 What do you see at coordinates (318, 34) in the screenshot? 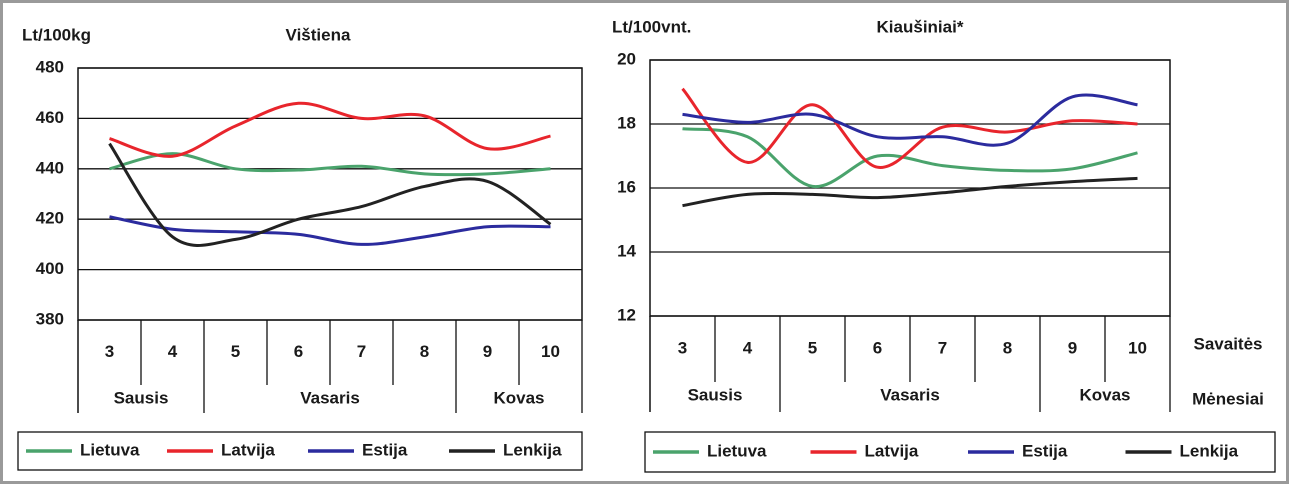
I see `chart-title: Vištiena` at bounding box center [318, 34].